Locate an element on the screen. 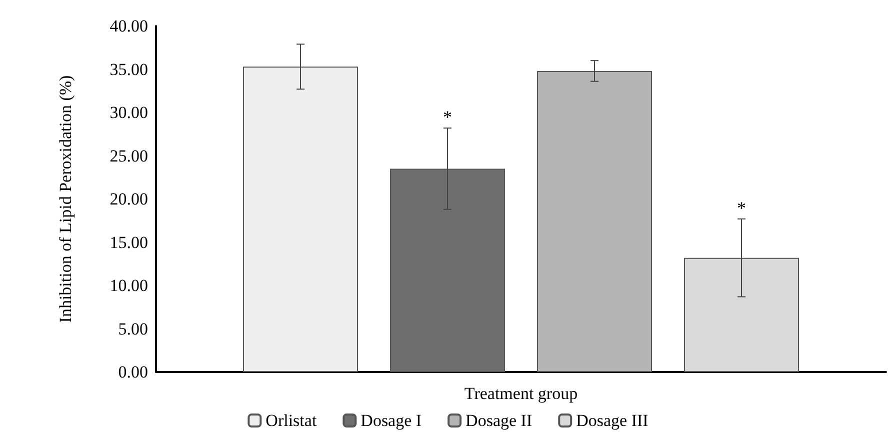  y-tick-label: 35.00 is located at coordinates (129, 69).